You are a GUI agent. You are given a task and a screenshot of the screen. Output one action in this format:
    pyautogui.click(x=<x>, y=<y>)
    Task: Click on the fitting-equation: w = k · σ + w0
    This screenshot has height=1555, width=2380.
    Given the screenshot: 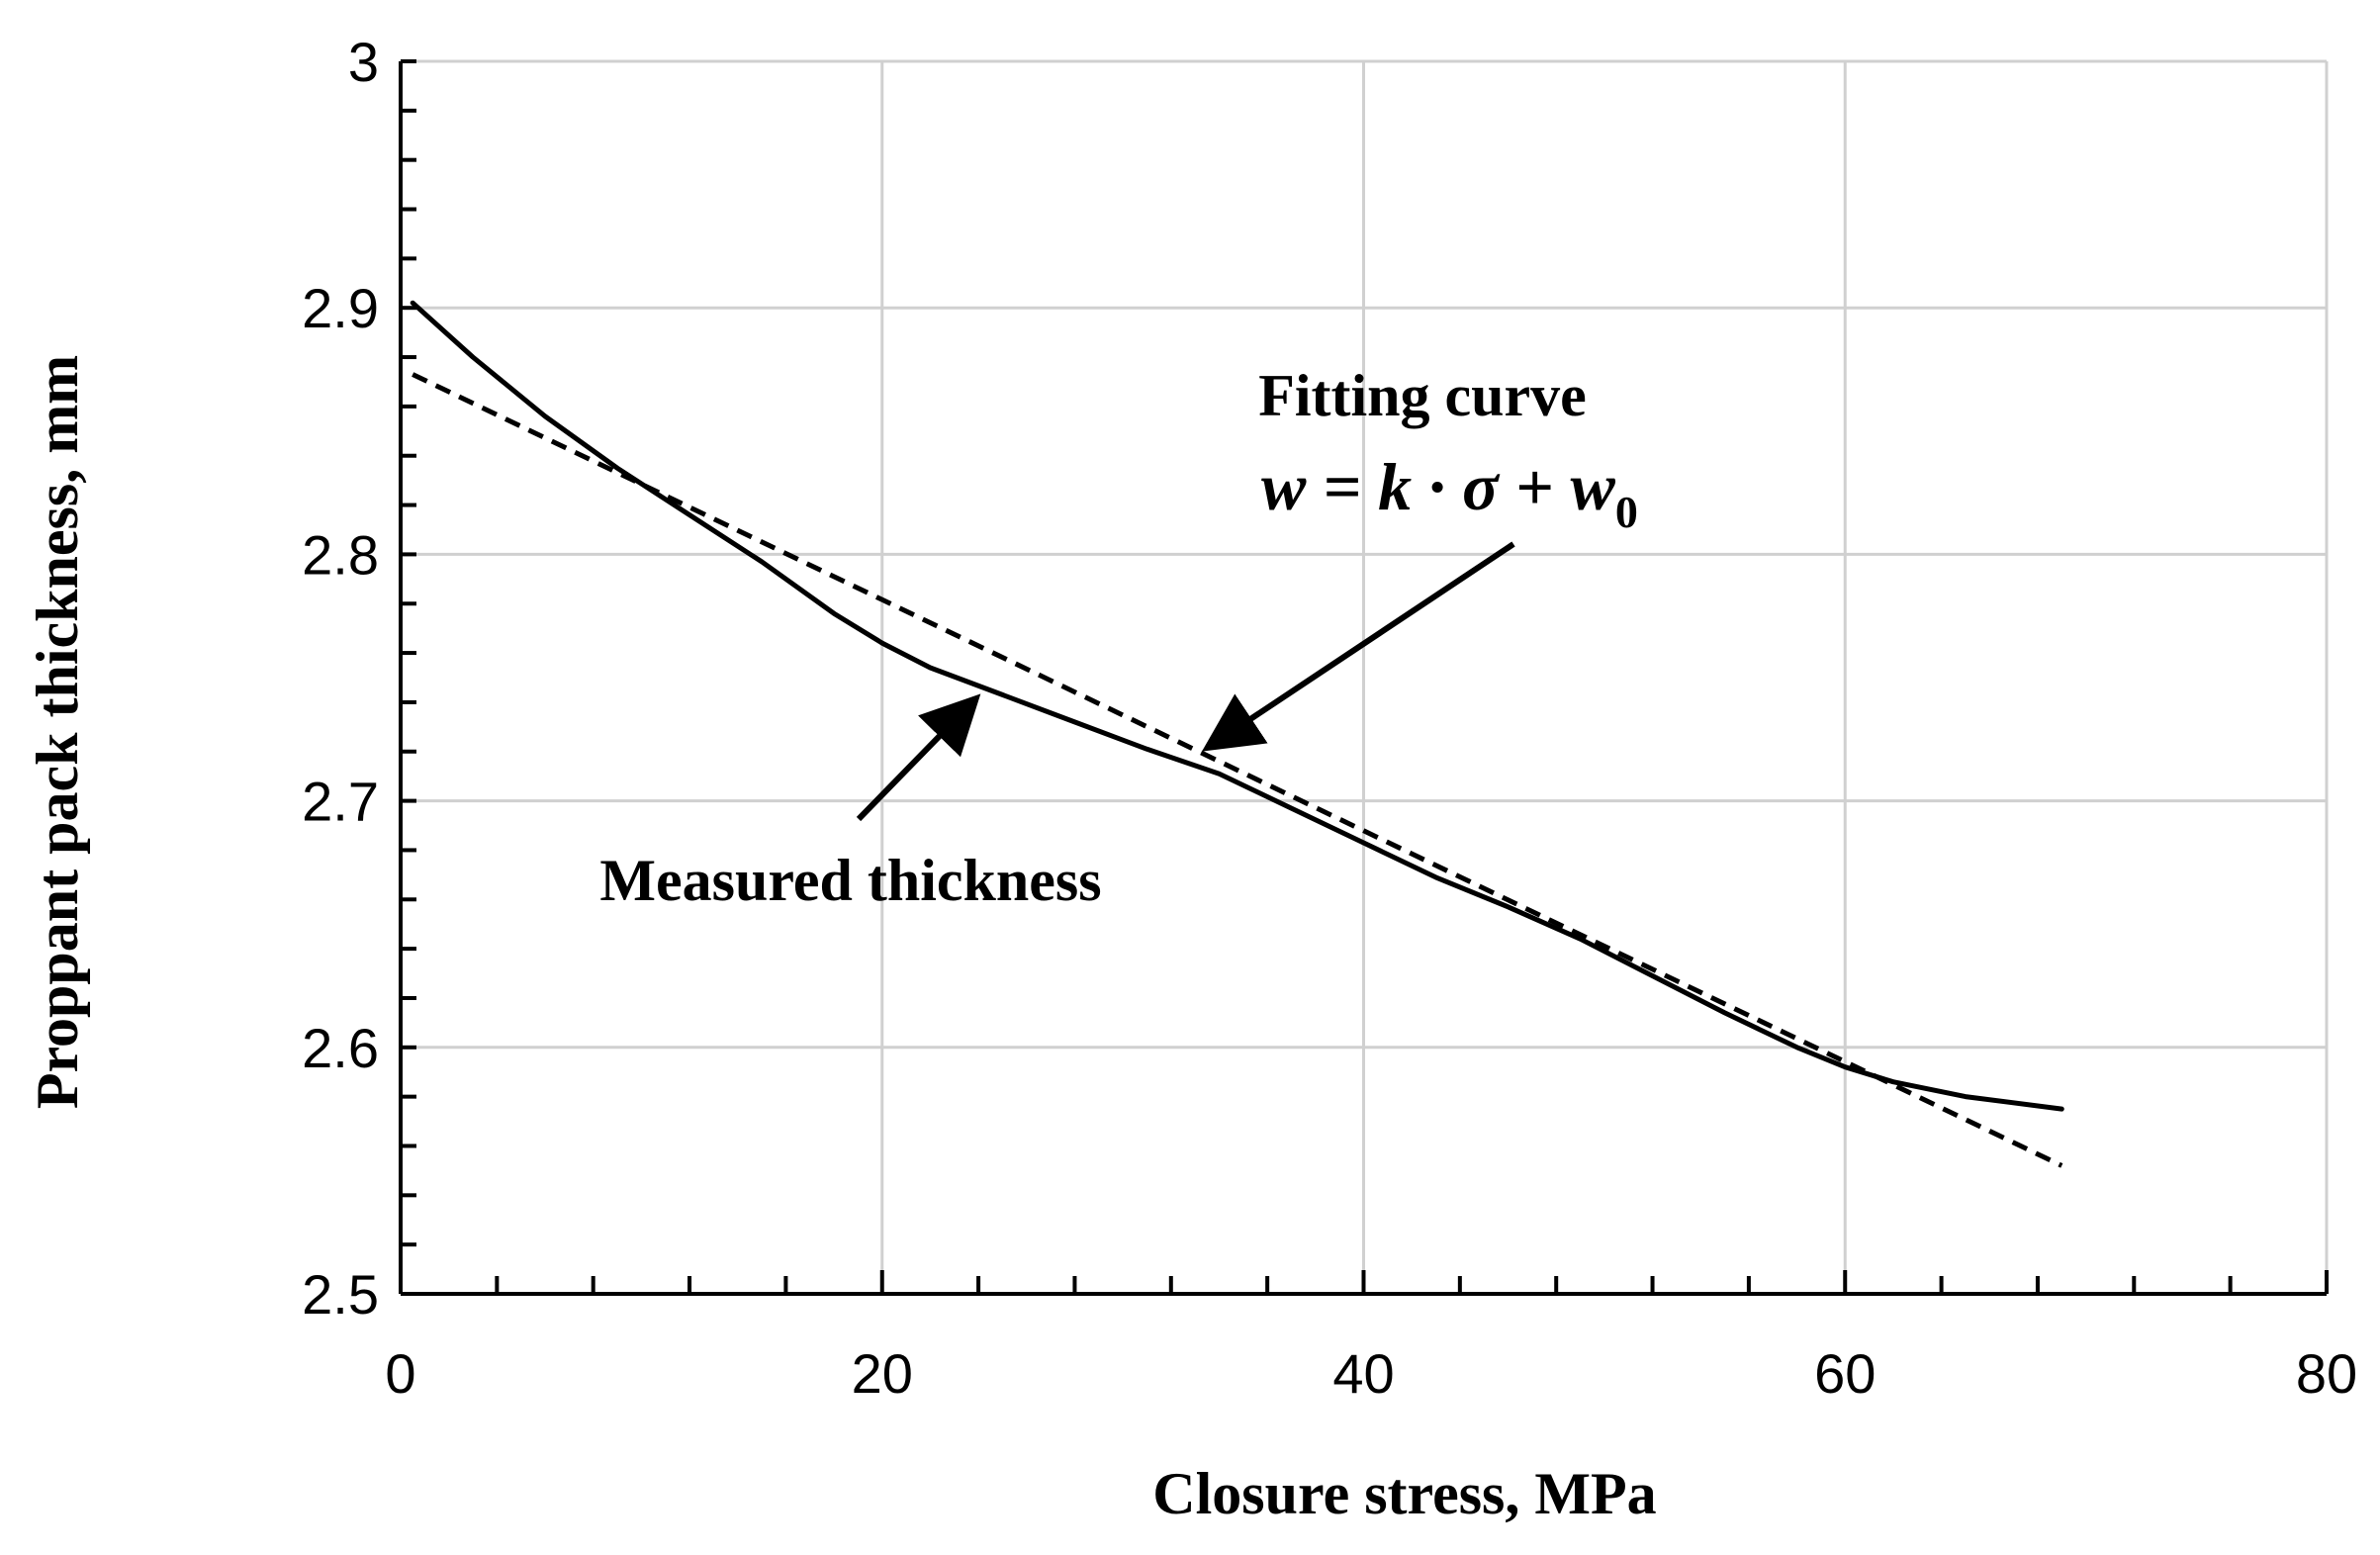 What is the action you would take?
    pyautogui.click(x=1449, y=493)
    